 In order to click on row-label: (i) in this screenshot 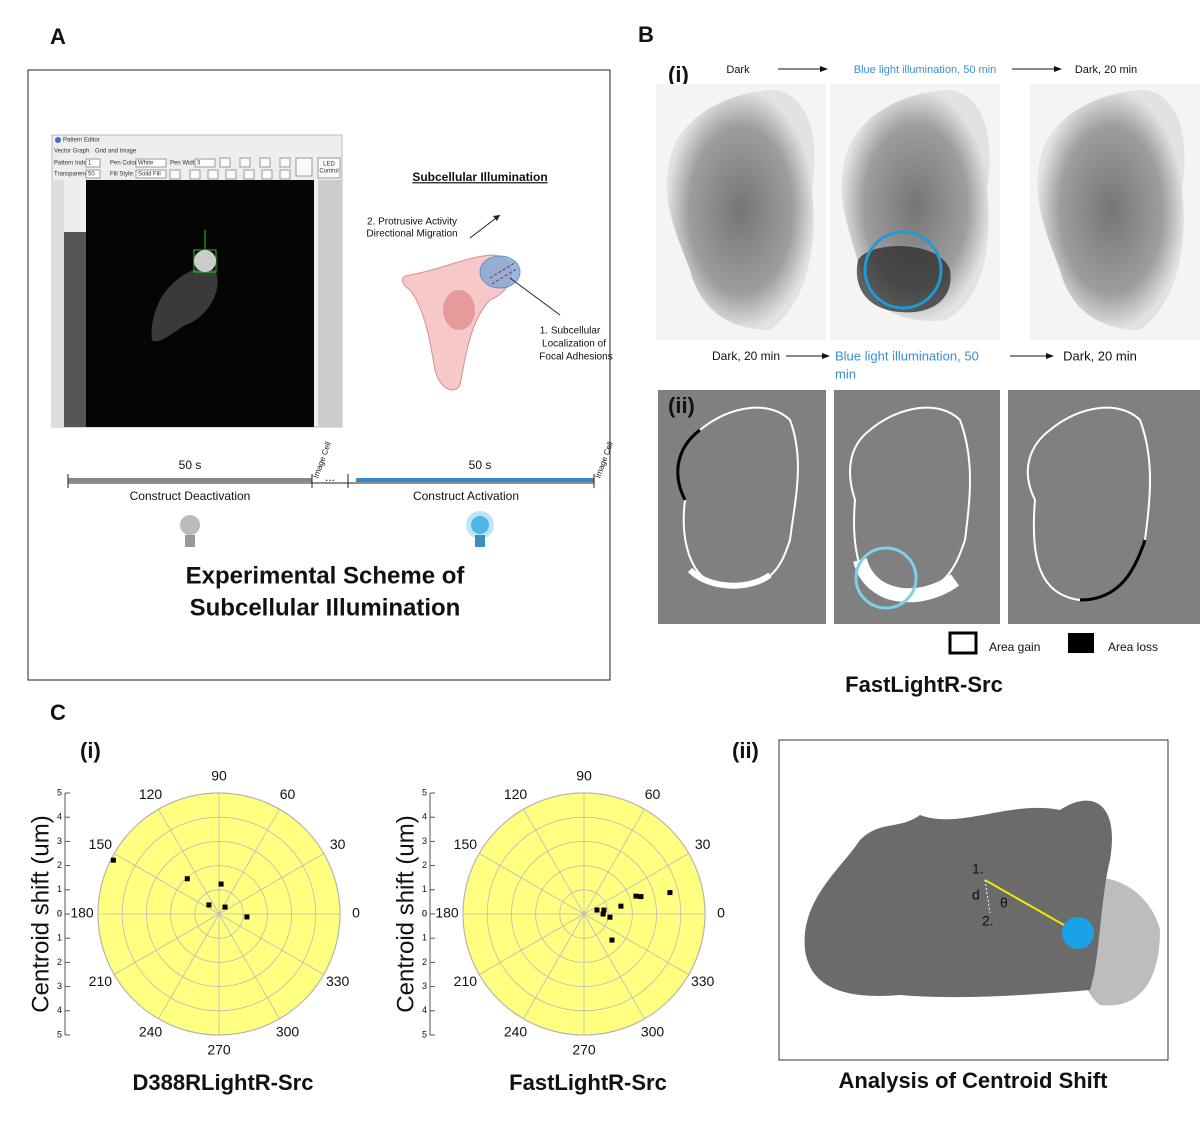, I will do `click(90, 750)`.